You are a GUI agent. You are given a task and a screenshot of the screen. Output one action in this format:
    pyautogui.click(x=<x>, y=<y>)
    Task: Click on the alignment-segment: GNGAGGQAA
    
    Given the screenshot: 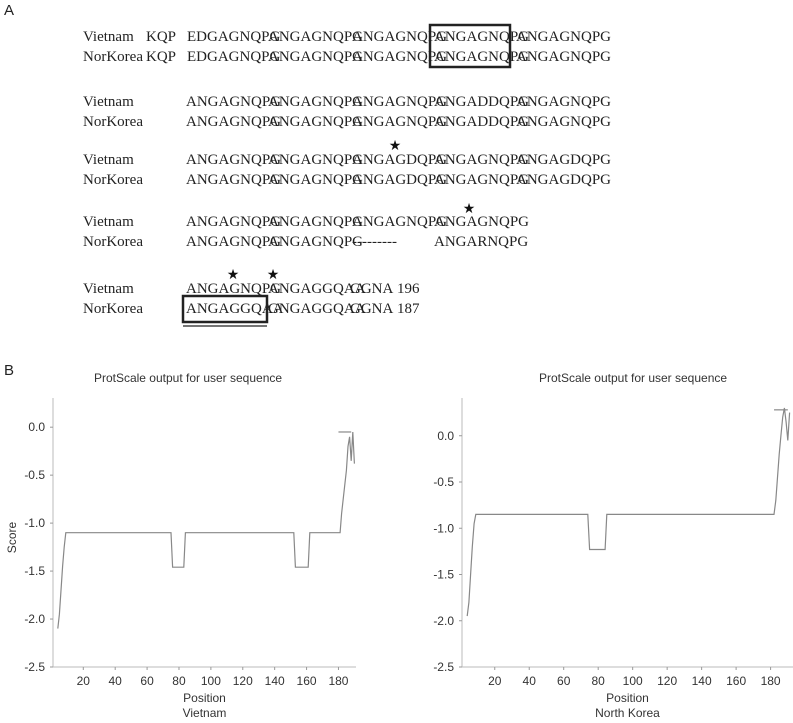 What is the action you would take?
    pyautogui.click(x=317, y=309)
    